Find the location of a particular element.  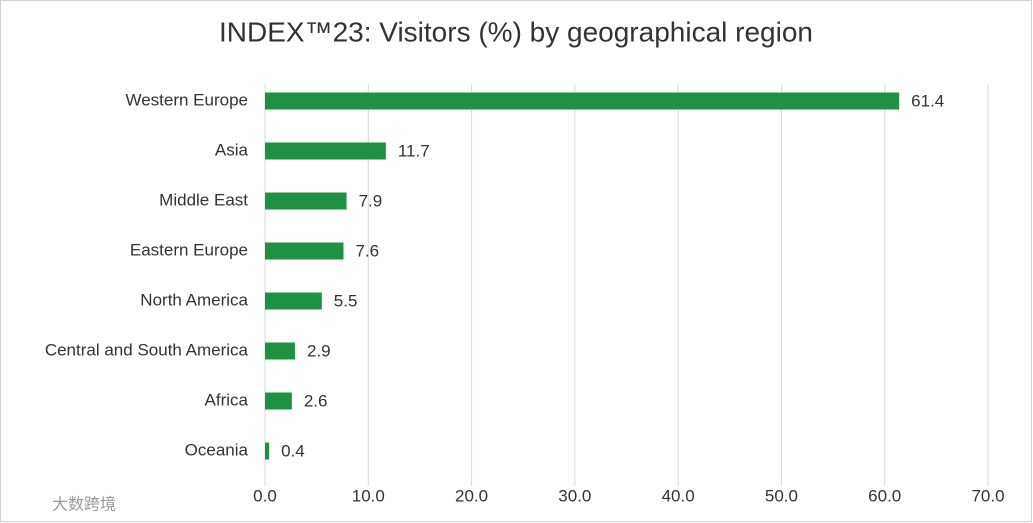

data-label: 7.6 is located at coordinates (367, 250).